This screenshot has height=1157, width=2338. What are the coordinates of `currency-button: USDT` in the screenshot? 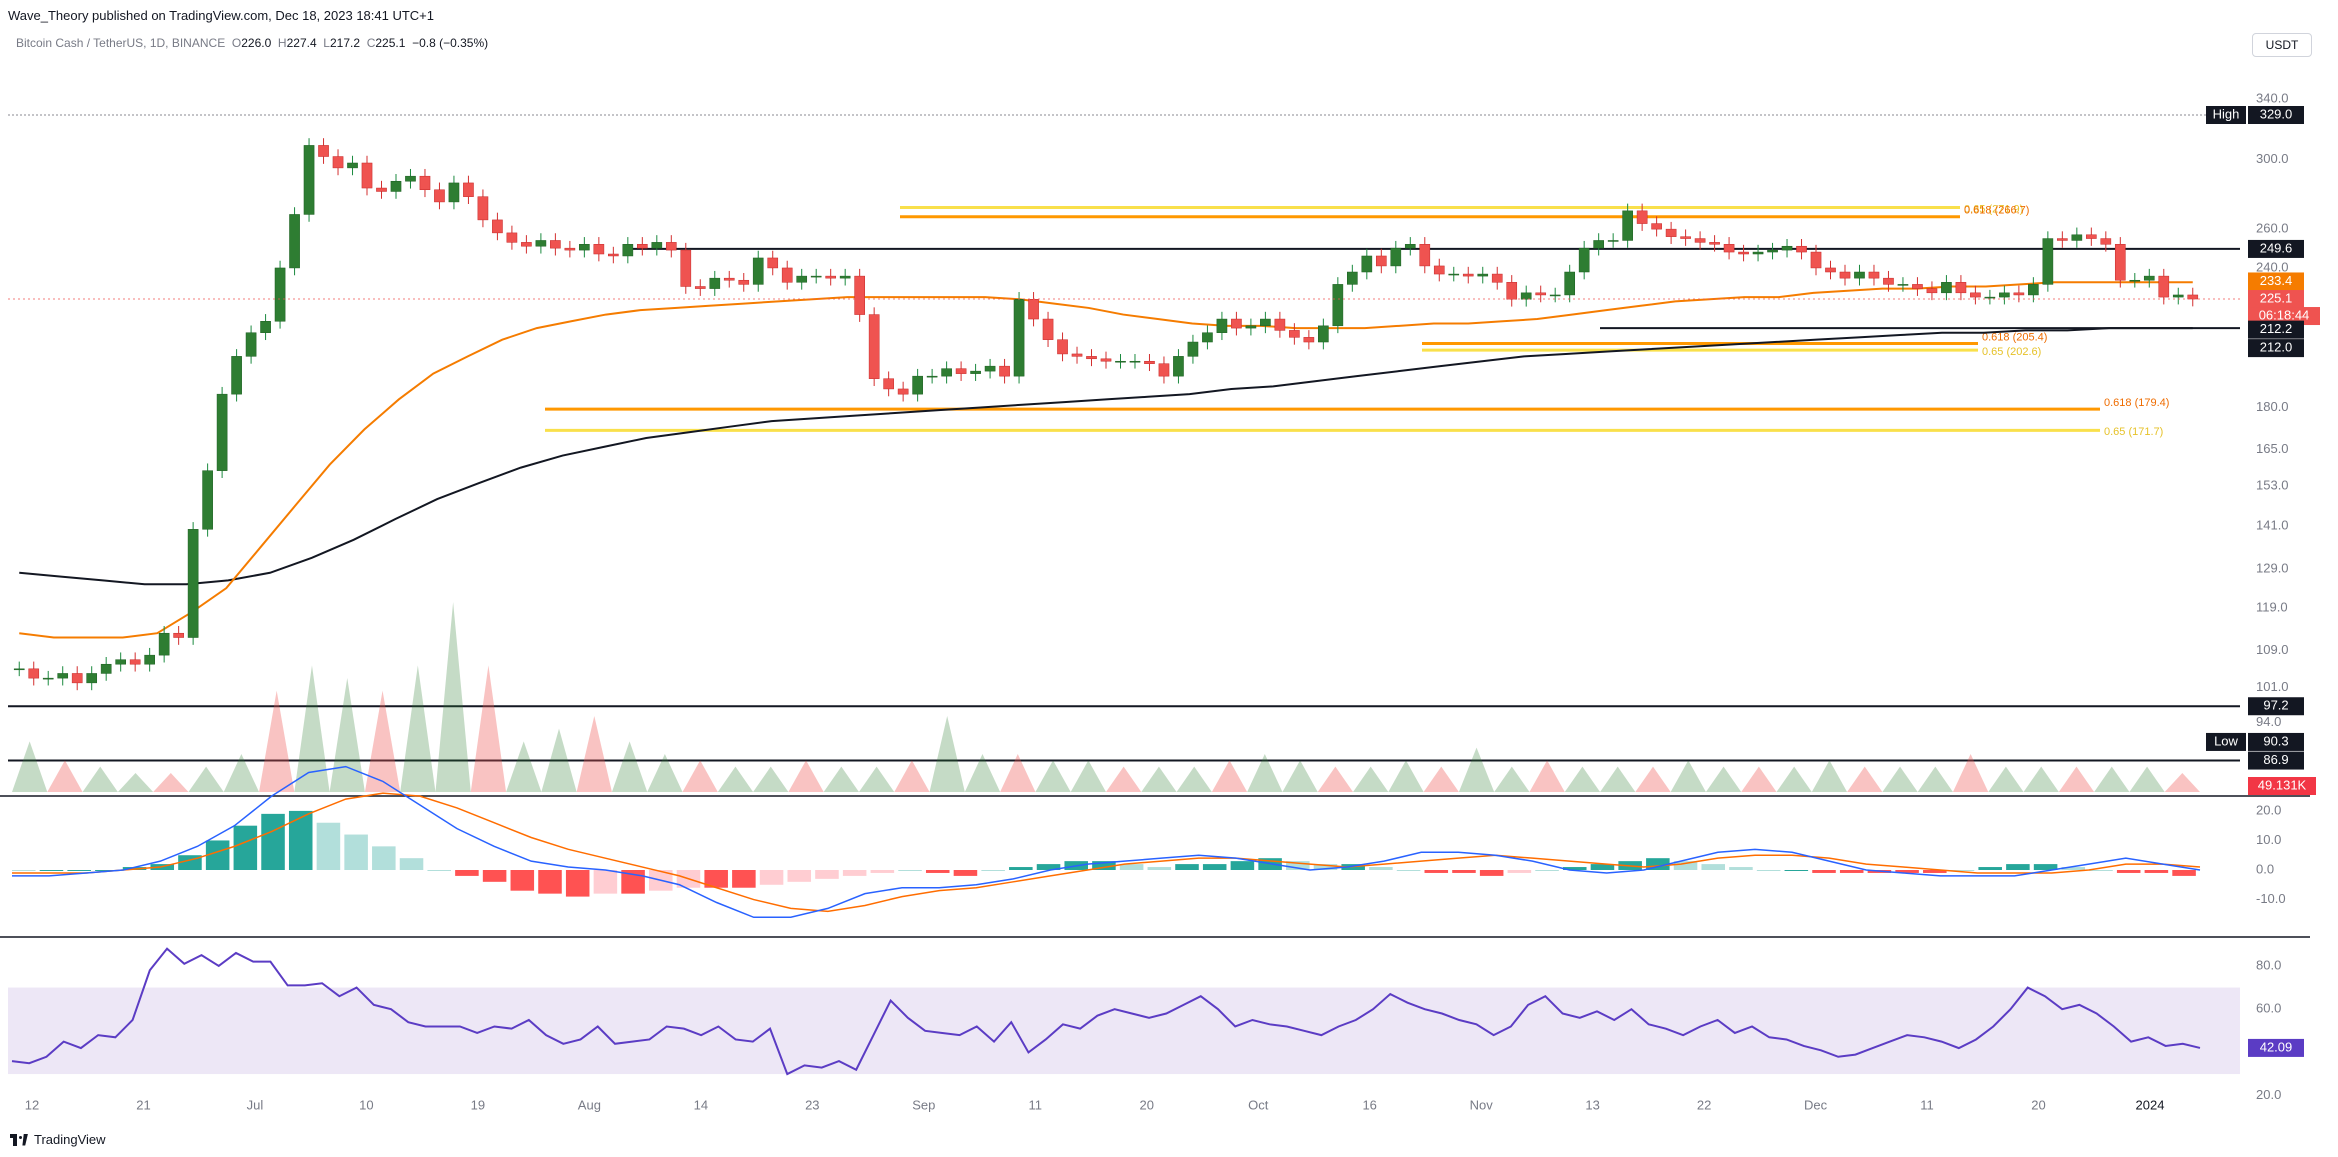 It's located at (2282, 45).